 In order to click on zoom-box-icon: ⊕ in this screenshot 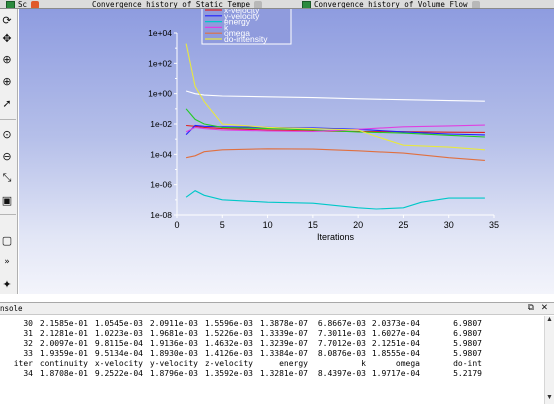, I will do `click(7, 81)`.